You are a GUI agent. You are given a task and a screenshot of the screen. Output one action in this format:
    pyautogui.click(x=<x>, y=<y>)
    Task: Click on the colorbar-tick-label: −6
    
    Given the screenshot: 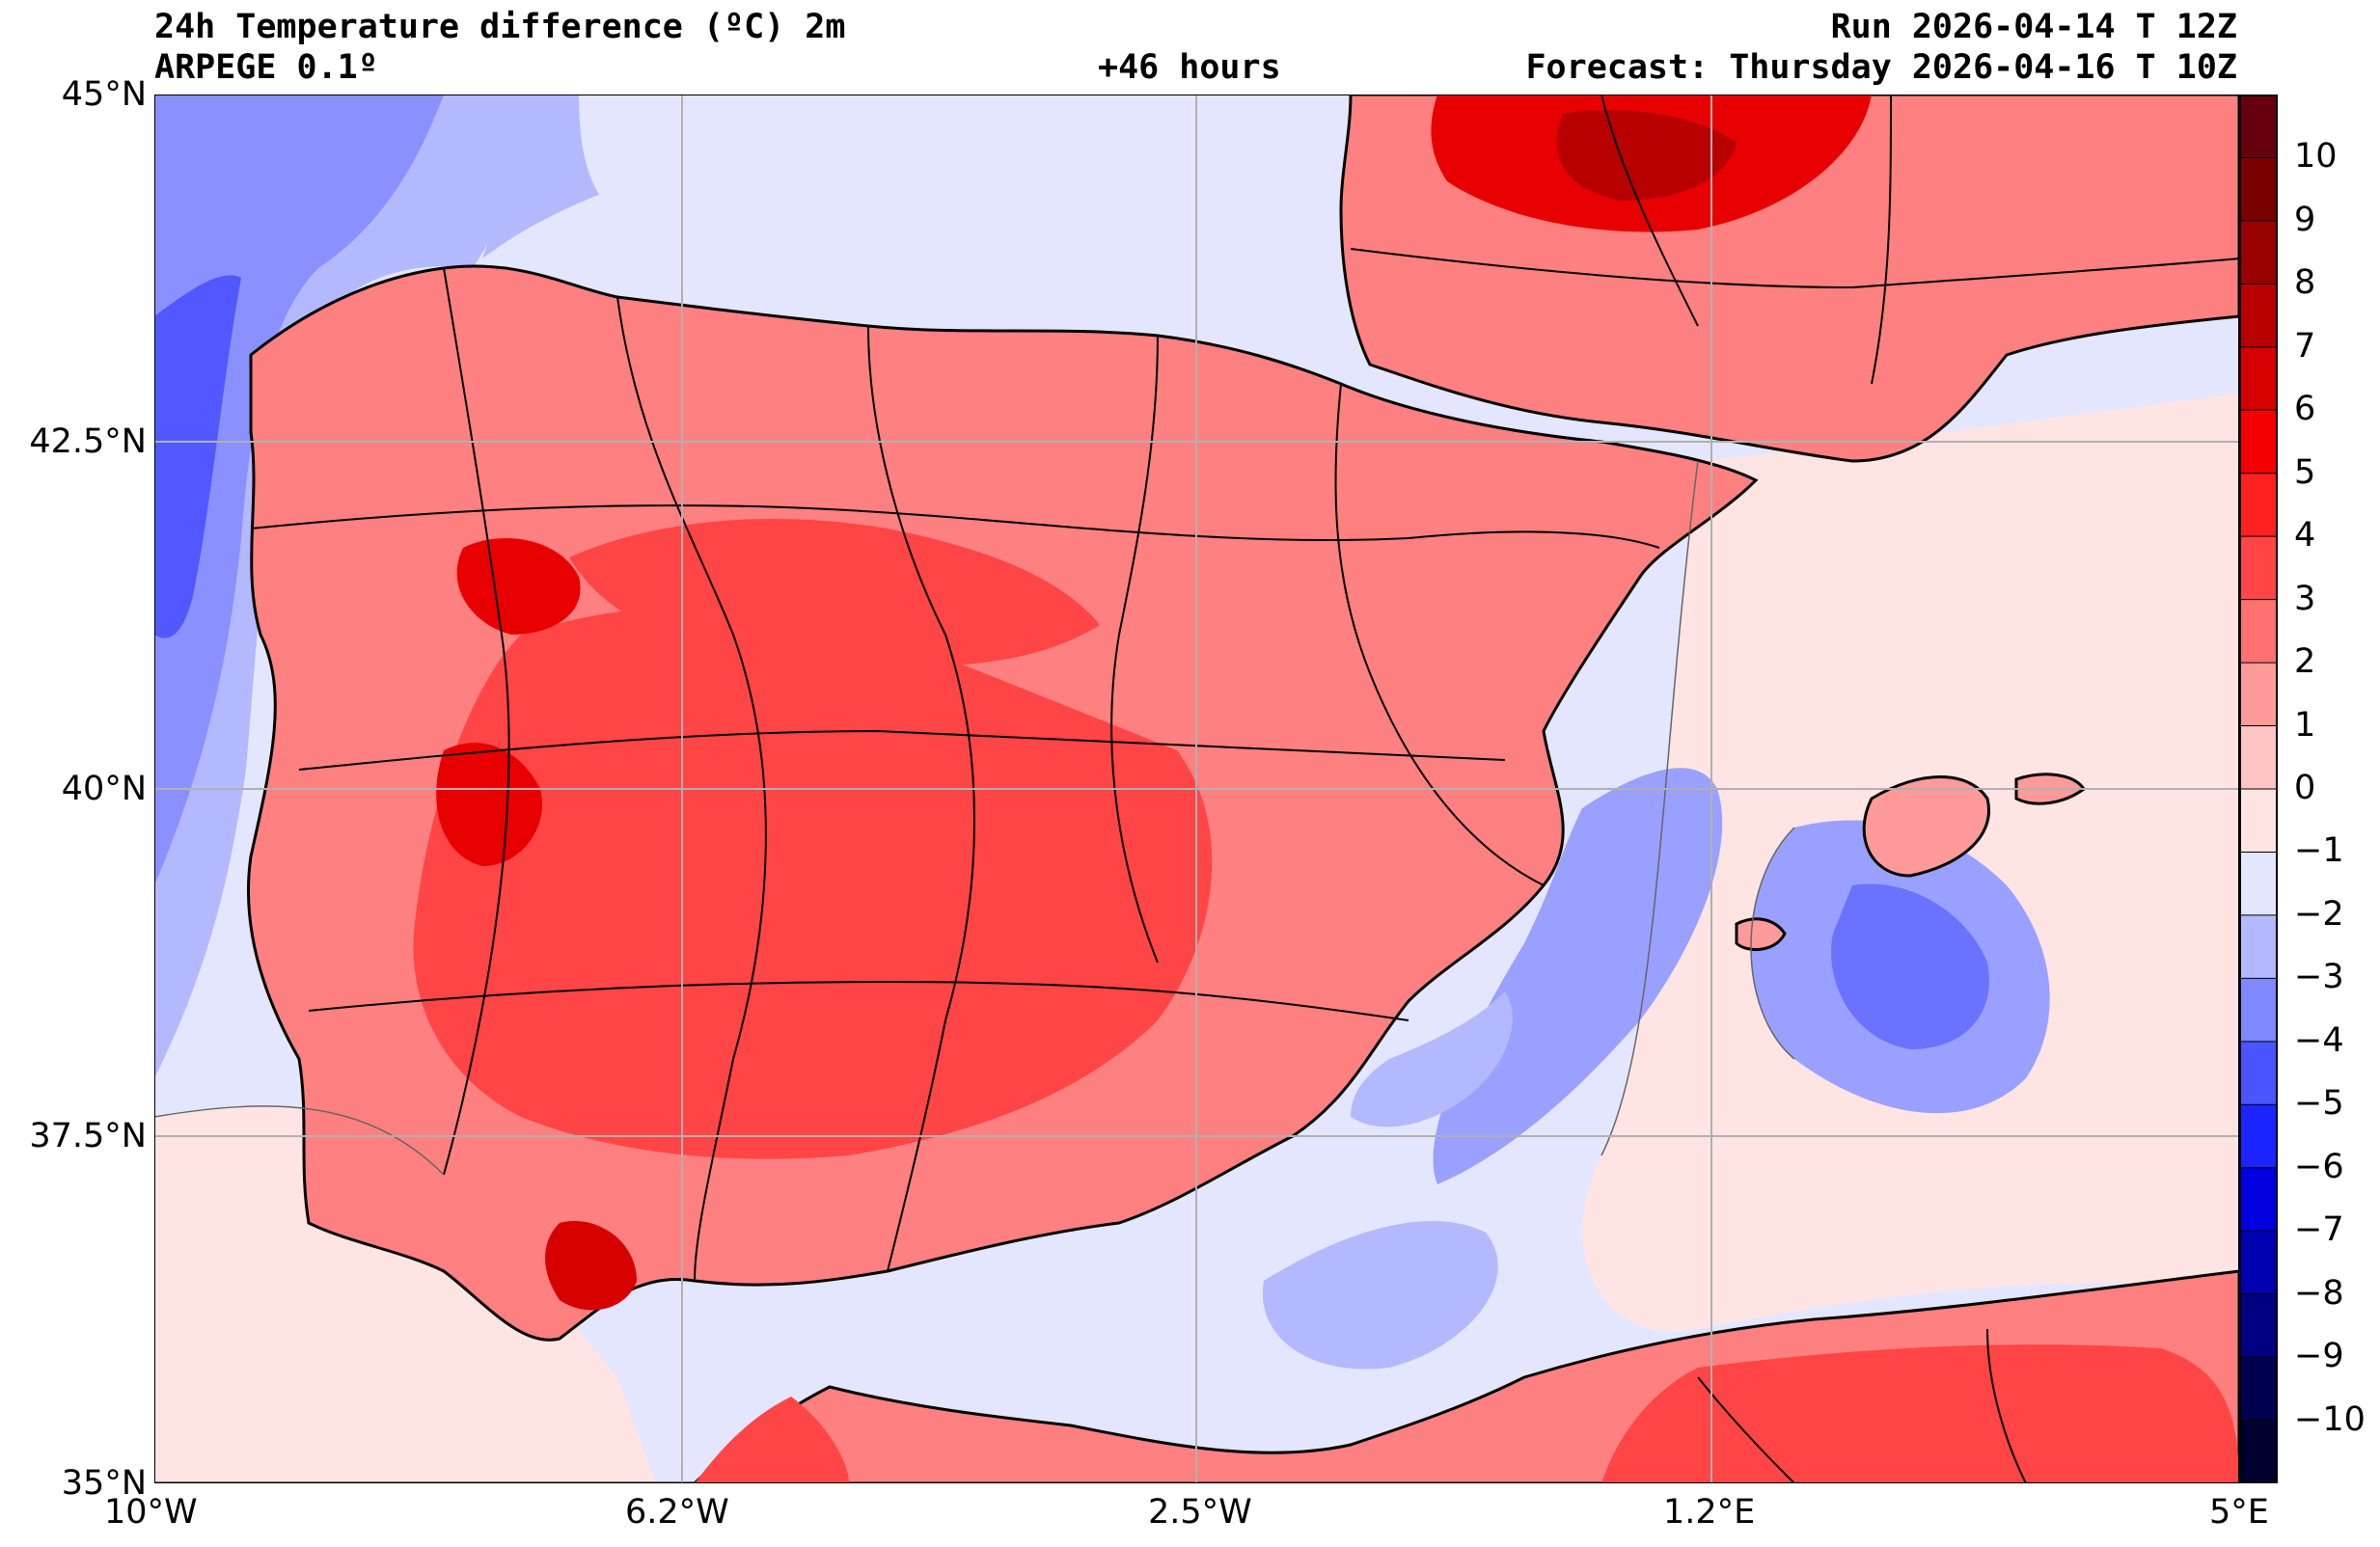 What is the action you would take?
    pyautogui.click(x=2319, y=1166)
    